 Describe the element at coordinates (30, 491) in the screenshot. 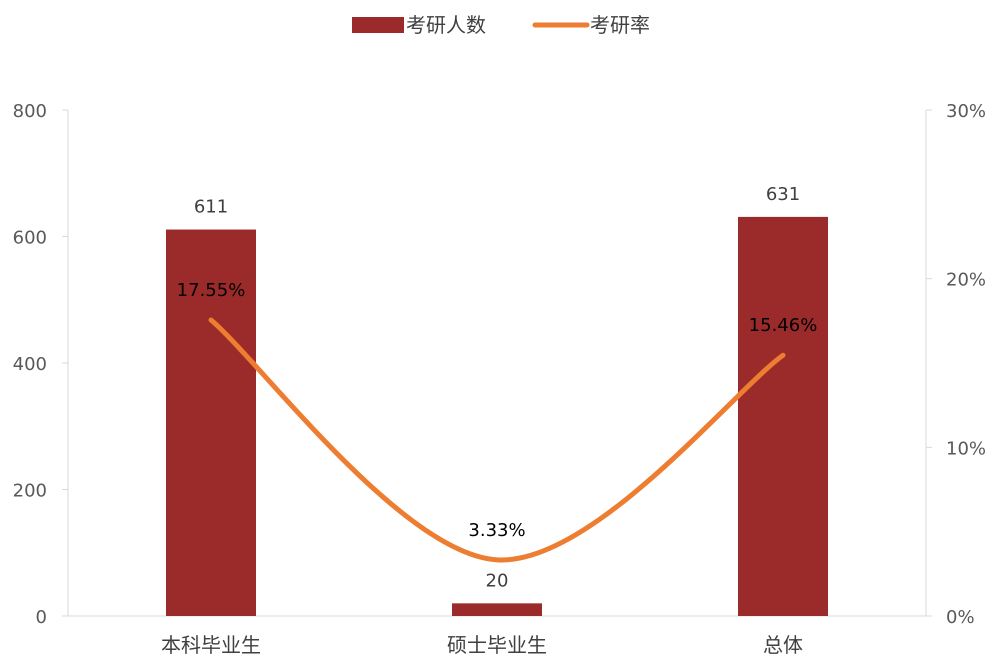

I see `left-tick-label: 200` at that location.